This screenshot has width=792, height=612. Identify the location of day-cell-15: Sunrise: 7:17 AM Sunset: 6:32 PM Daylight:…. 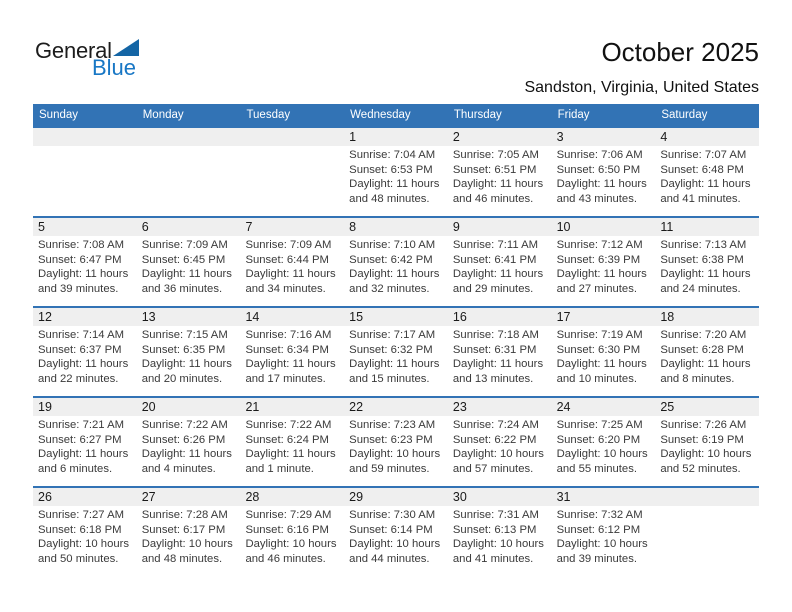
(396, 361).